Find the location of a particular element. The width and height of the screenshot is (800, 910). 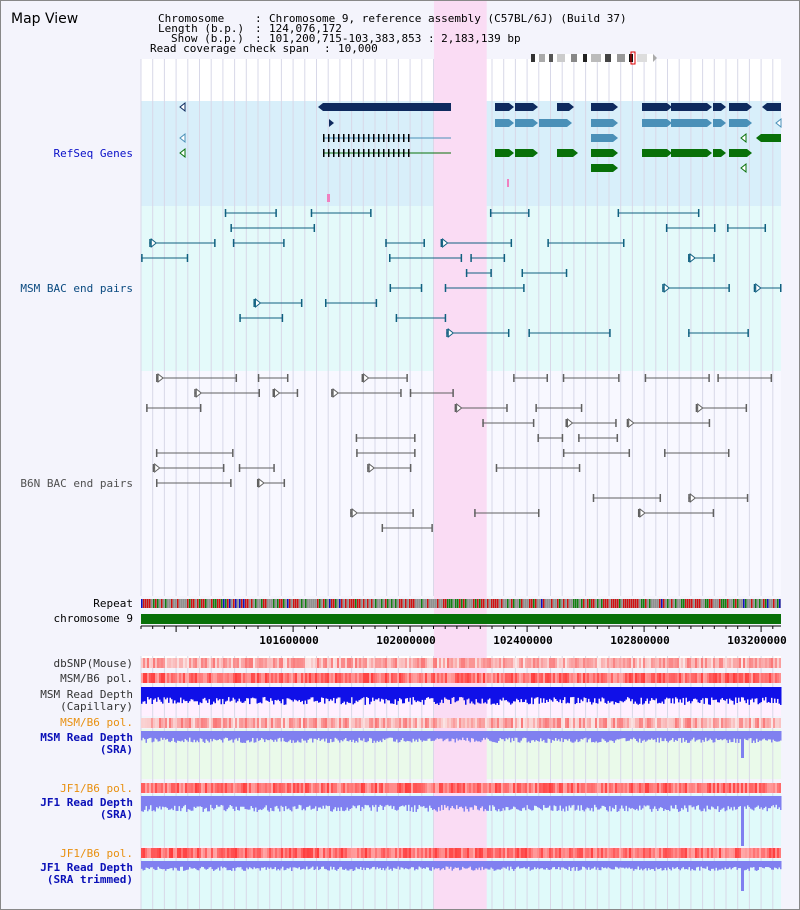

msm-depth-sra-bars is located at coordinates (461, 744).